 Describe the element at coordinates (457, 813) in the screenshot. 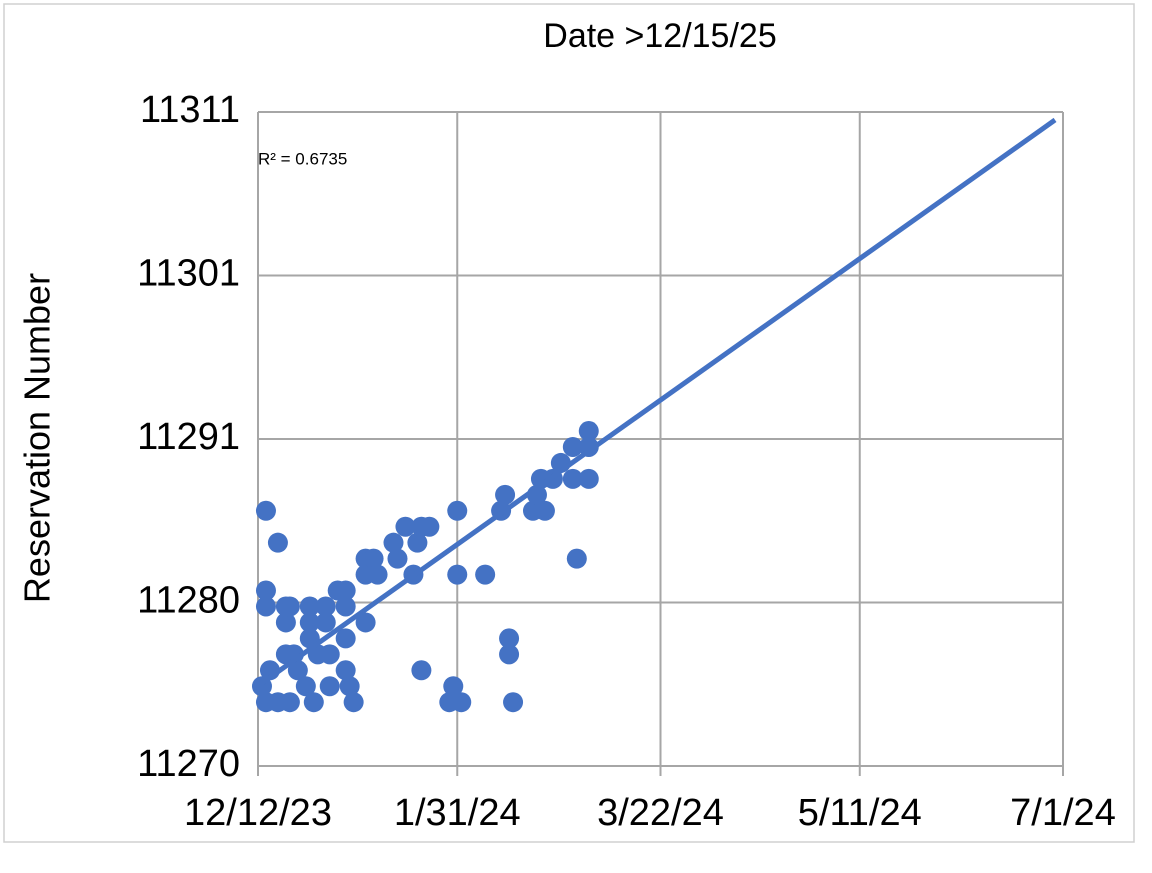

I see `x-tick-label: 1/31/24` at that location.